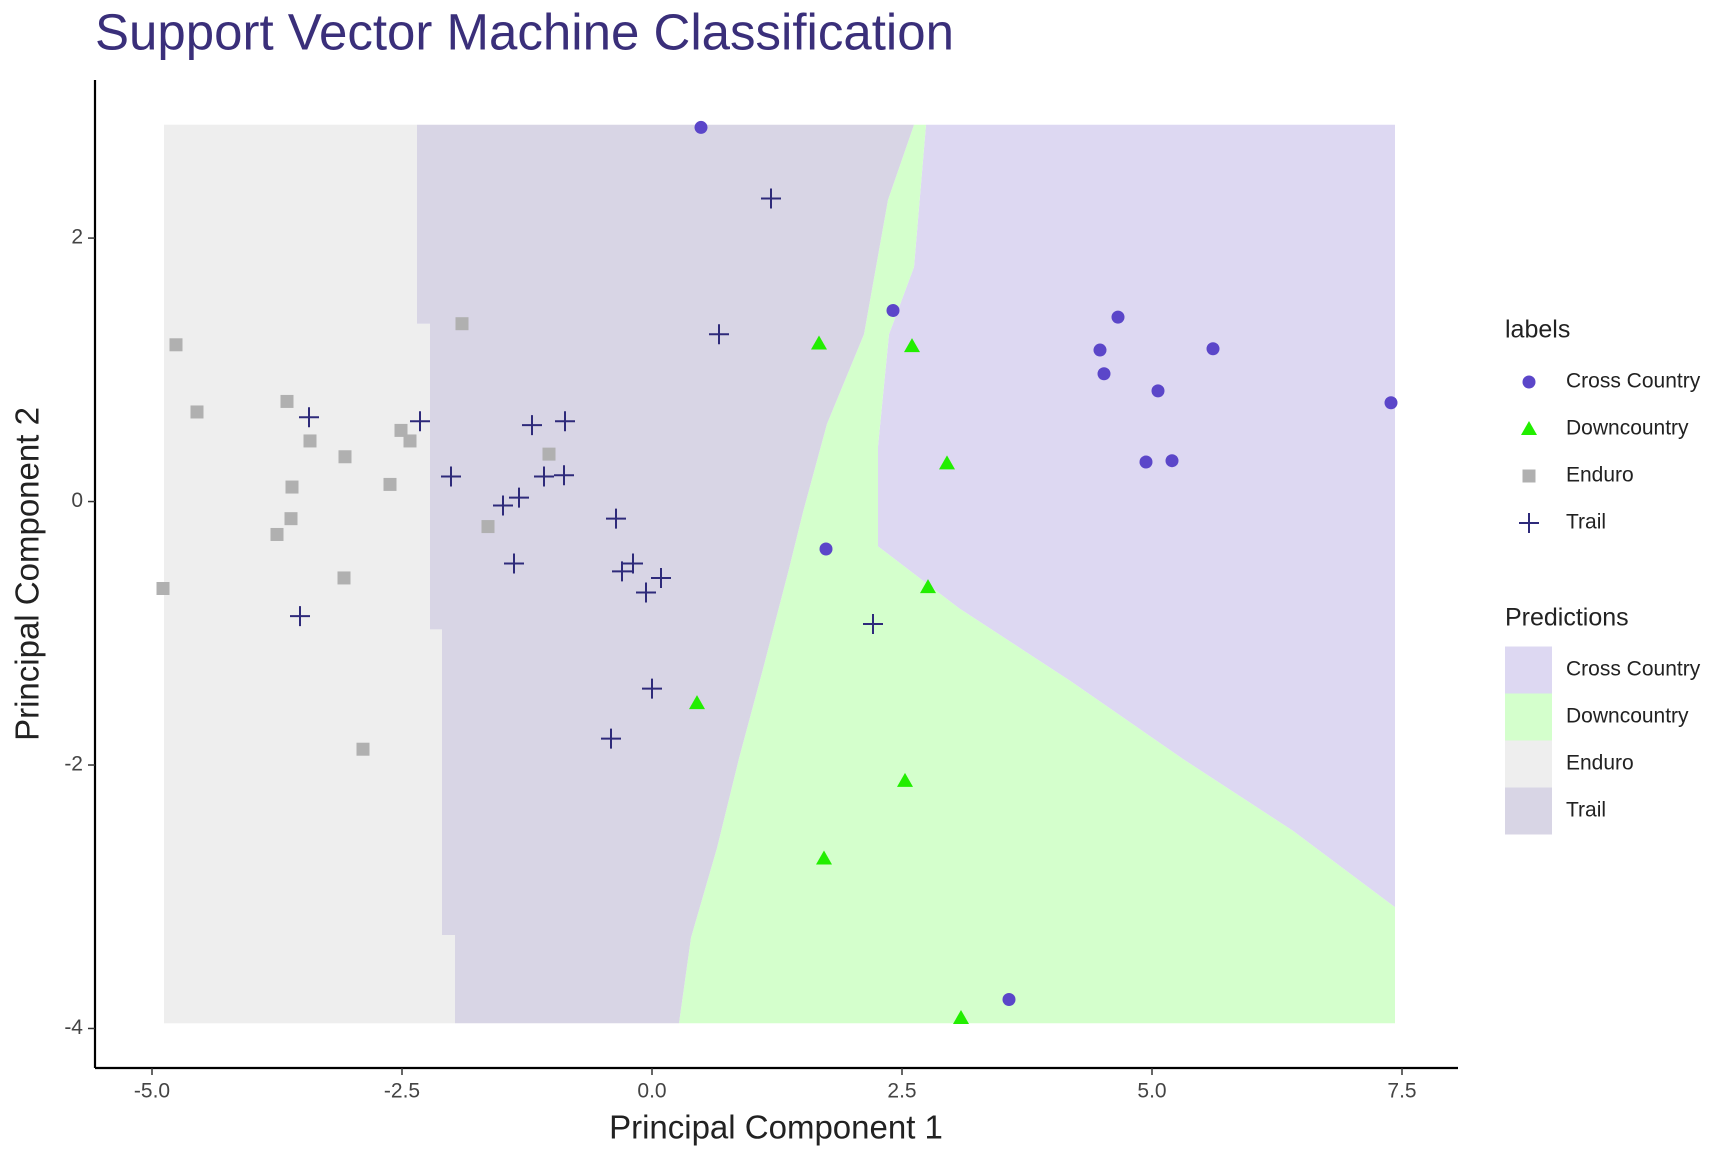  I want to click on y-tick-label: -4, so click(73, 1027).